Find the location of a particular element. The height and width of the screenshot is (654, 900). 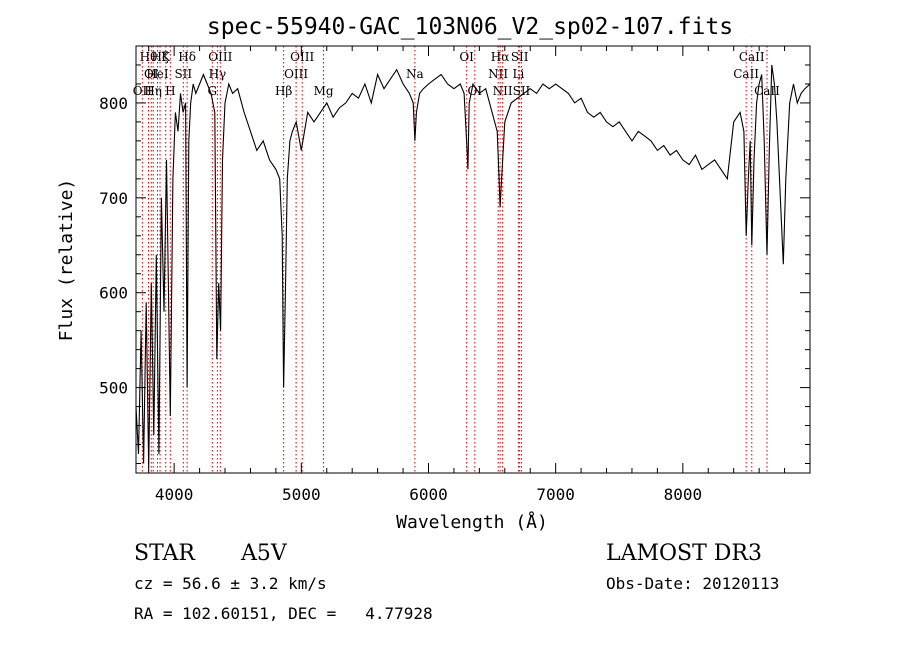

line-label: HeI is located at coordinates (157, 74).